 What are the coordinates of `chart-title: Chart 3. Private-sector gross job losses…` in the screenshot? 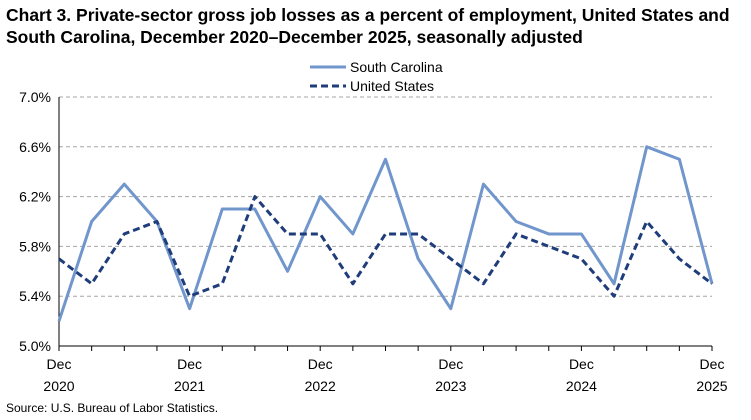 It's located at (368, 26).